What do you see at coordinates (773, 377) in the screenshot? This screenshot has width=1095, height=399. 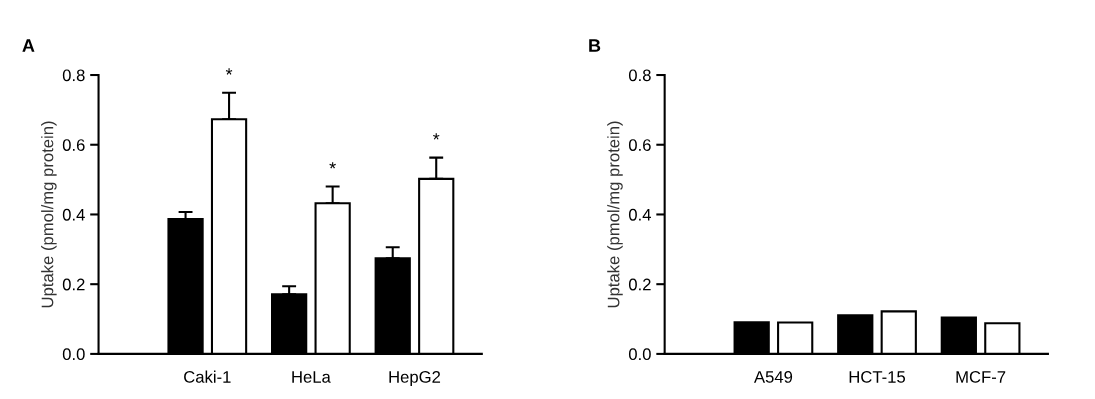 I see `x-tick-label: A549` at bounding box center [773, 377].